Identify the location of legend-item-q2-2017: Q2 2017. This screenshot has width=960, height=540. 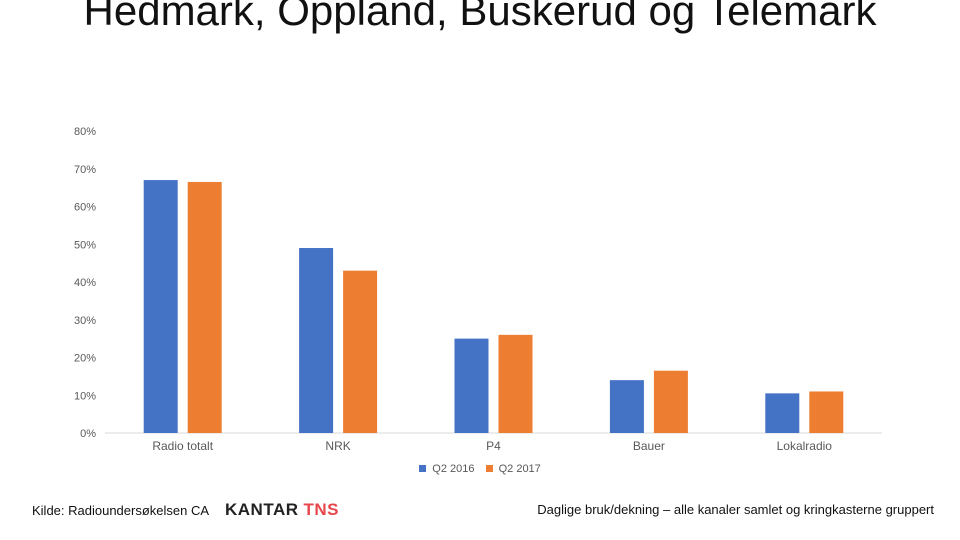
(513, 469).